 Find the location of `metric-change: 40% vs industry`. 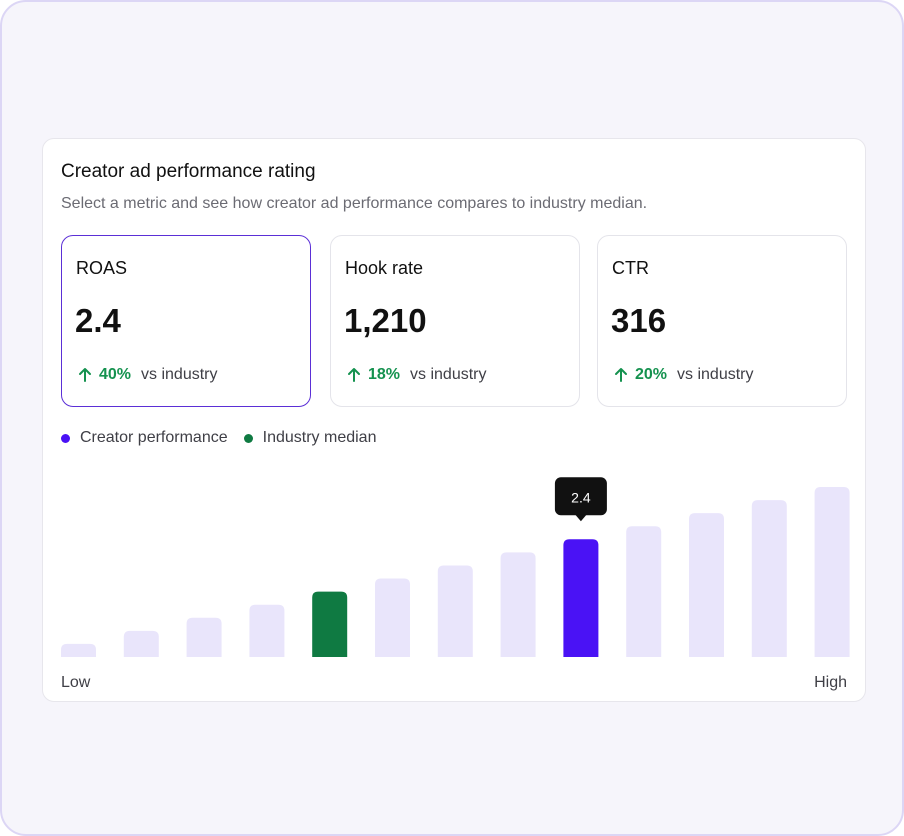

metric-change: 40% vs industry is located at coordinates (147, 375).